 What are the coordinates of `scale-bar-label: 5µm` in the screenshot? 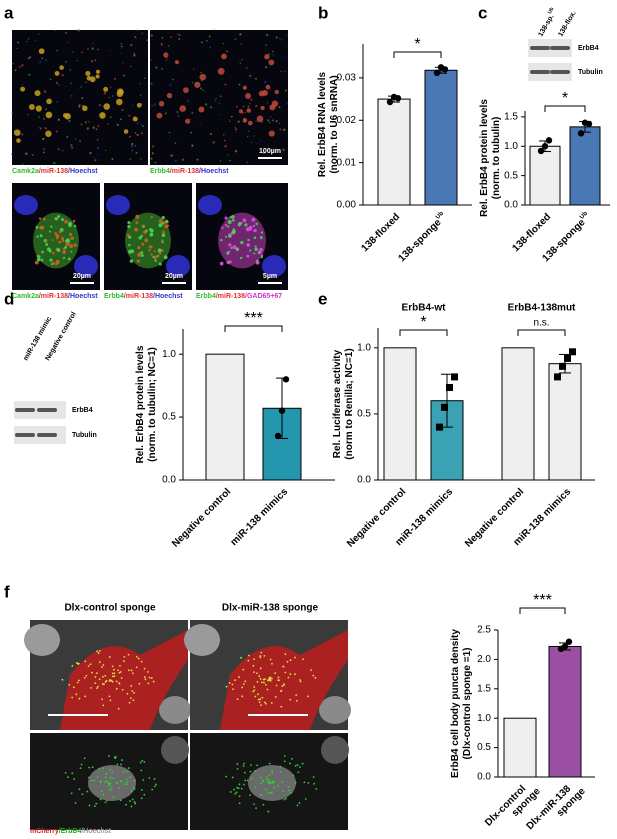 It's located at (270, 276).